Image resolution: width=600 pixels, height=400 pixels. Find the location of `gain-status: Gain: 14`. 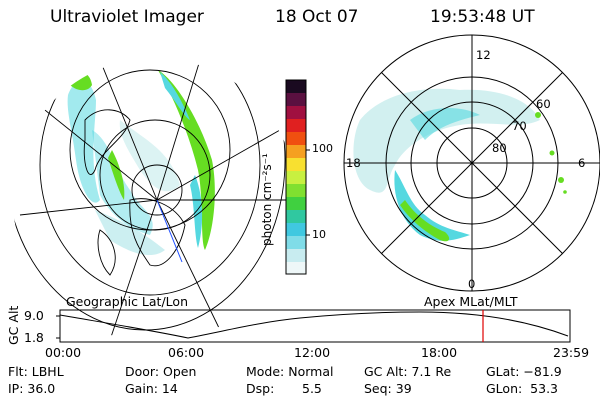

gain-status: Gain: 14 is located at coordinates (151, 388).